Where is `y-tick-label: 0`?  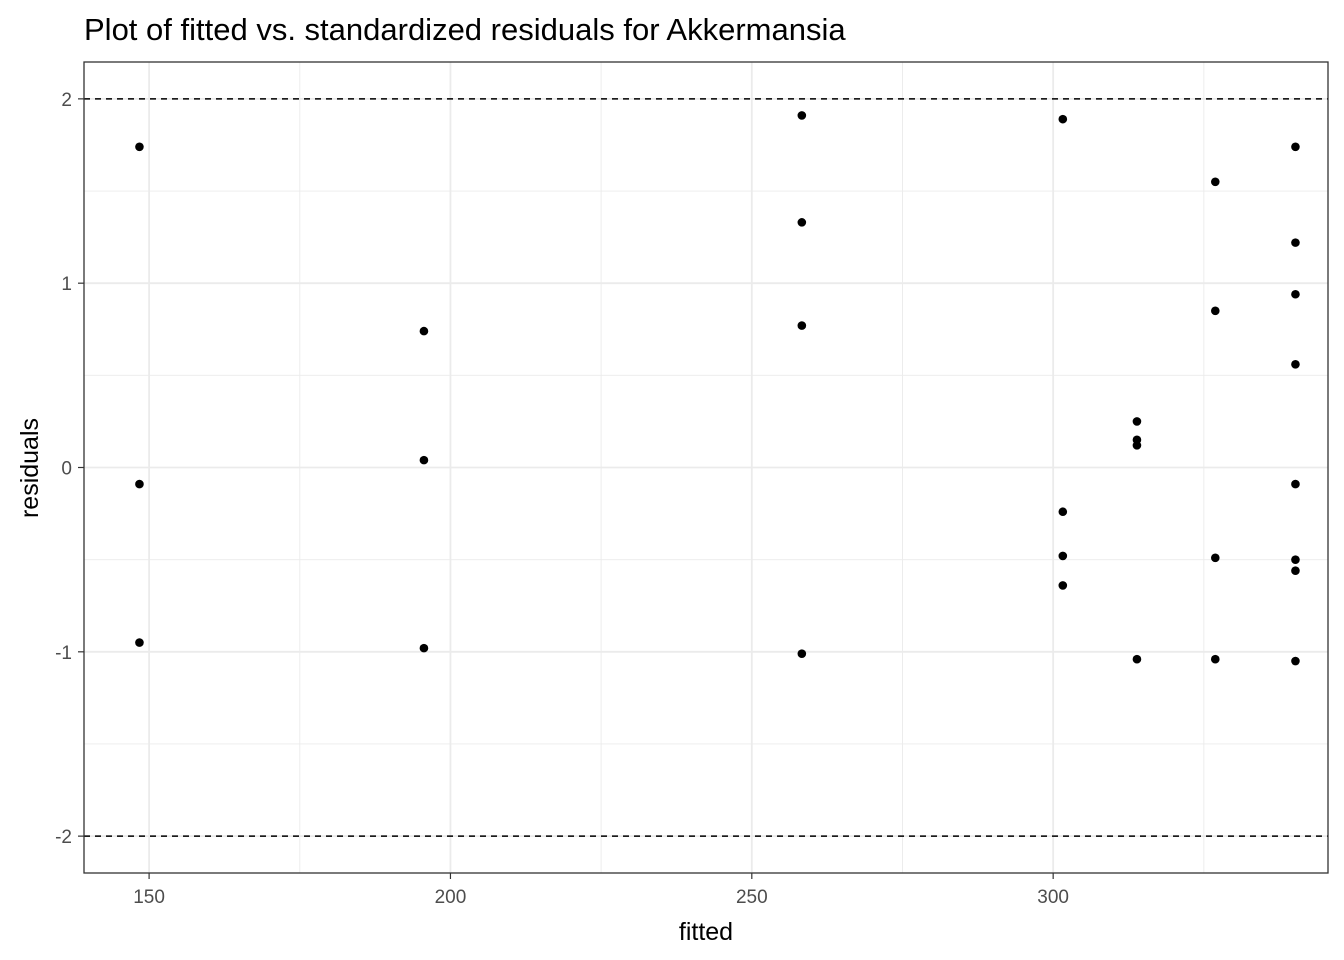 y-tick-label: 0 is located at coordinates (66, 469).